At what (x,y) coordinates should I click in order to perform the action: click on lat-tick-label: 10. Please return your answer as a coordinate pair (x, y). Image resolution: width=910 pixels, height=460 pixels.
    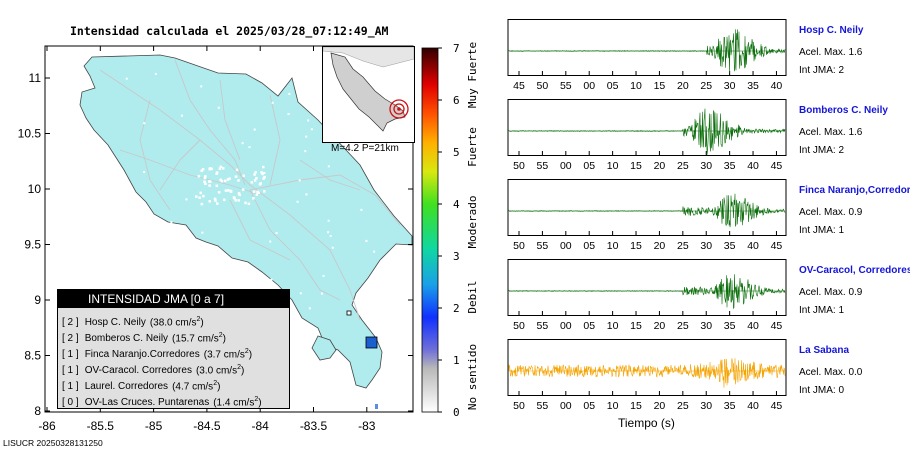
    Looking at the image, I should click on (35, 189).